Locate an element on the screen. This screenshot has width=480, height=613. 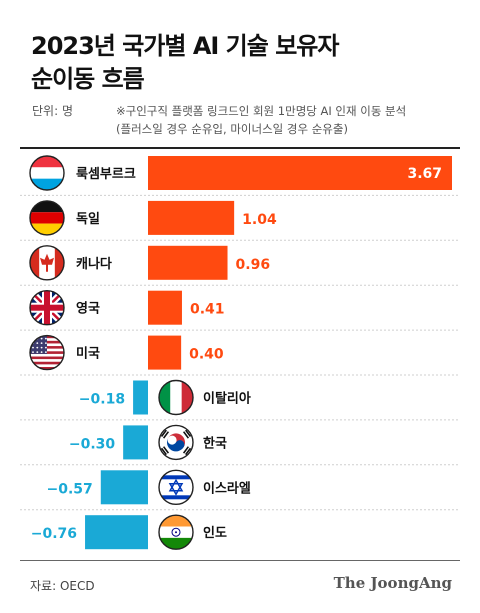
publisher-logo: The JoongAng is located at coordinates (392, 583).